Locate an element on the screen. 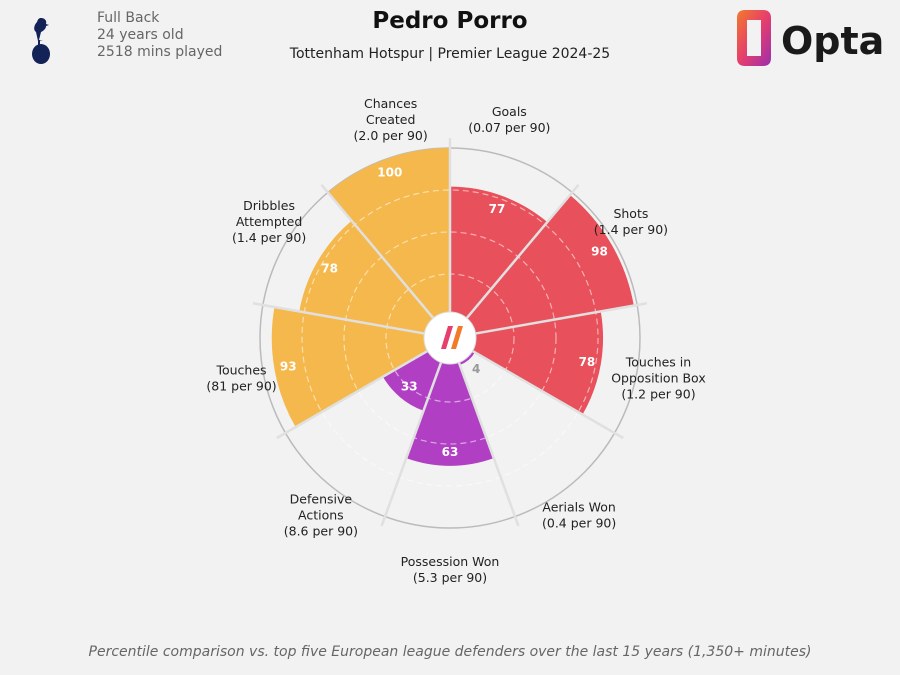  category-per90: (2.0 per 90) is located at coordinates (391, 135).